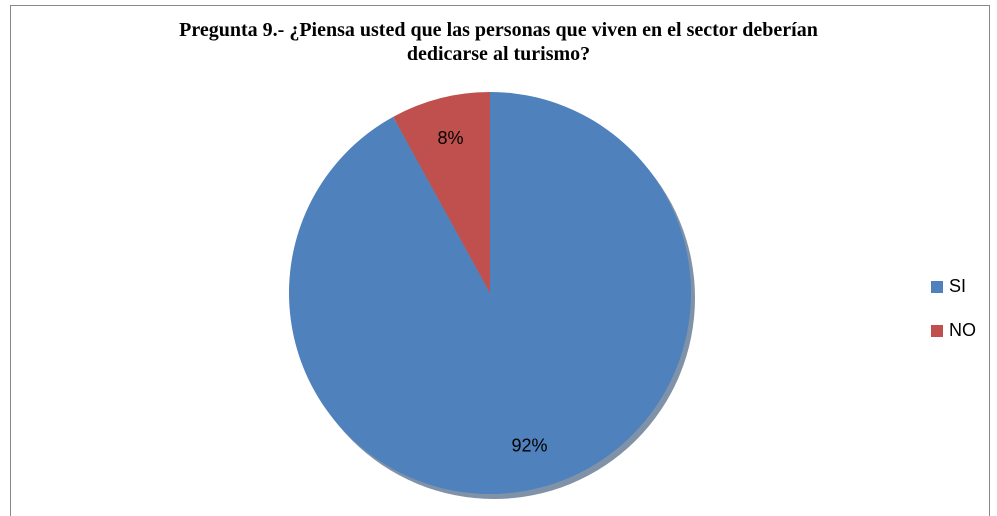 This screenshot has height=516, width=997. I want to click on legend-label: SI, so click(957, 286).